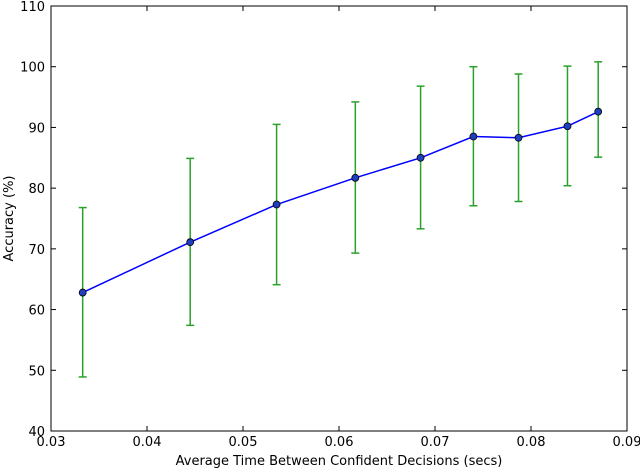 Image resolution: width=640 pixels, height=469 pixels. Describe the element at coordinates (339, 442) in the screenshot. I see `x-tick-label: 0.06` at that location.